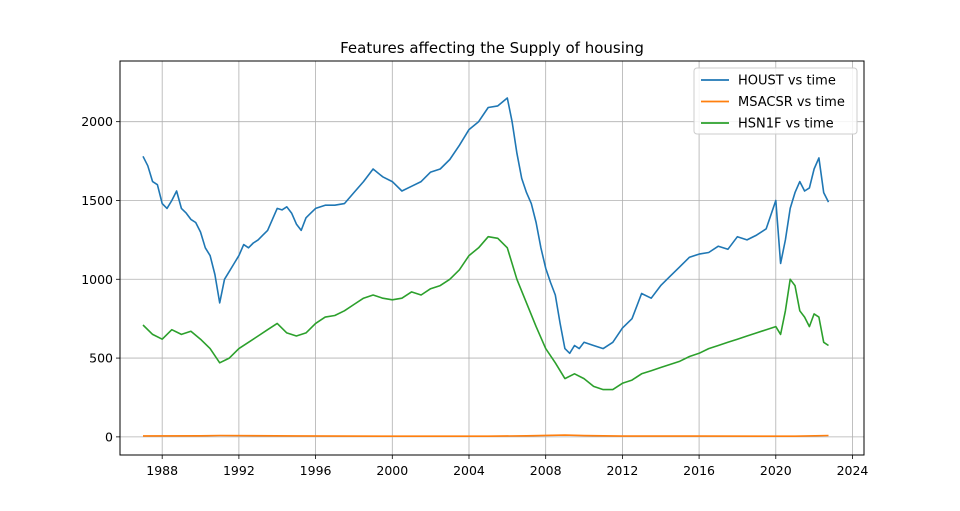  Describe the element at coordinates (853, 470) in the screenshot. I see `x-tick-label: 2024` at that location.